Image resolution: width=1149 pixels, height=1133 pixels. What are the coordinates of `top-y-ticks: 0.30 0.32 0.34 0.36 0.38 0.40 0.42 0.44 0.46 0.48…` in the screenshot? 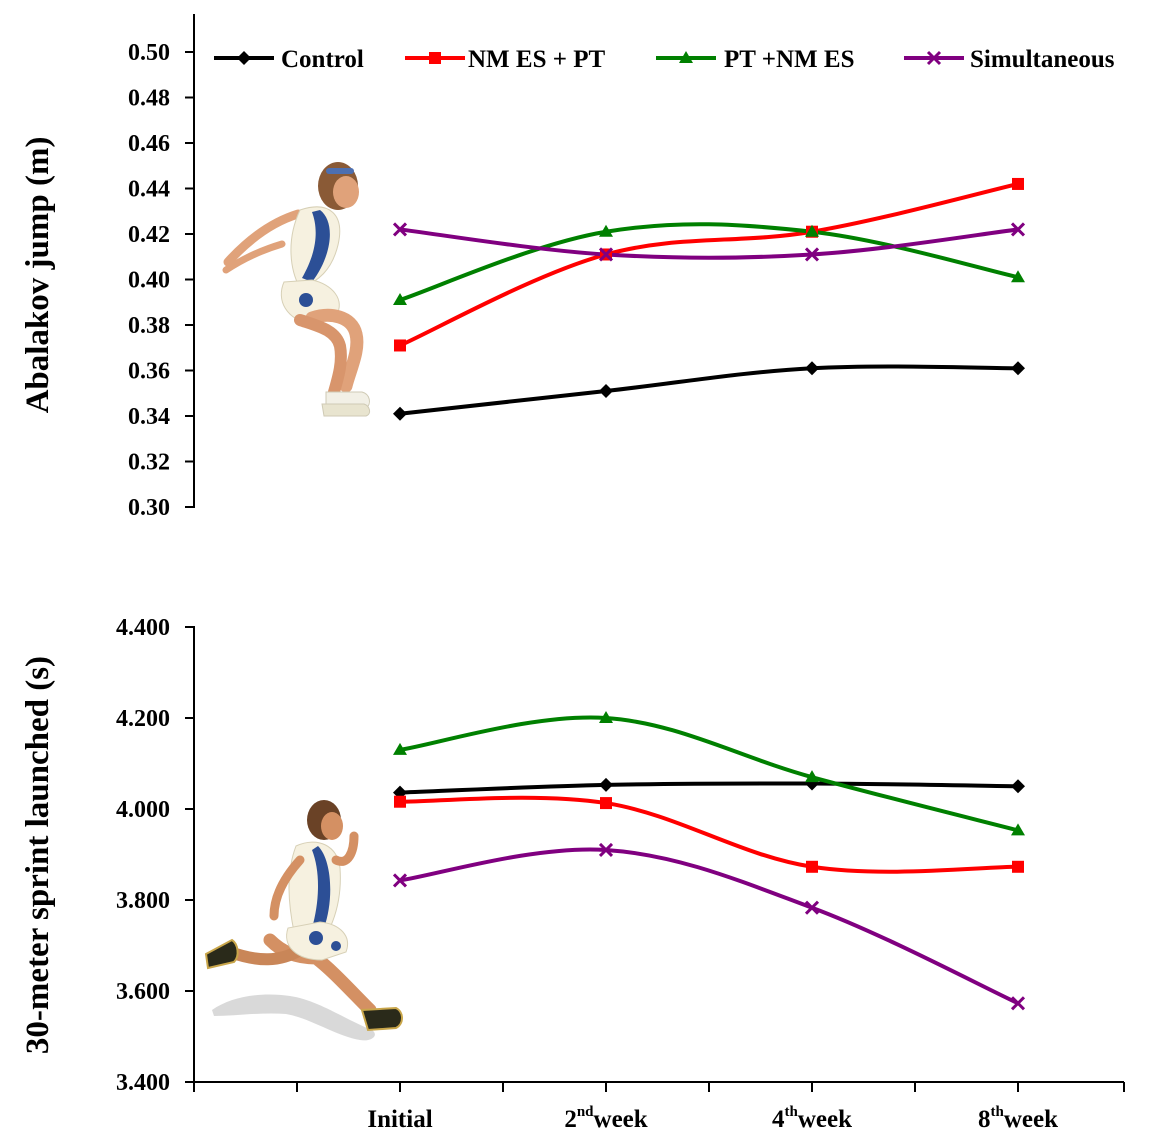 It's located at (161, 280).